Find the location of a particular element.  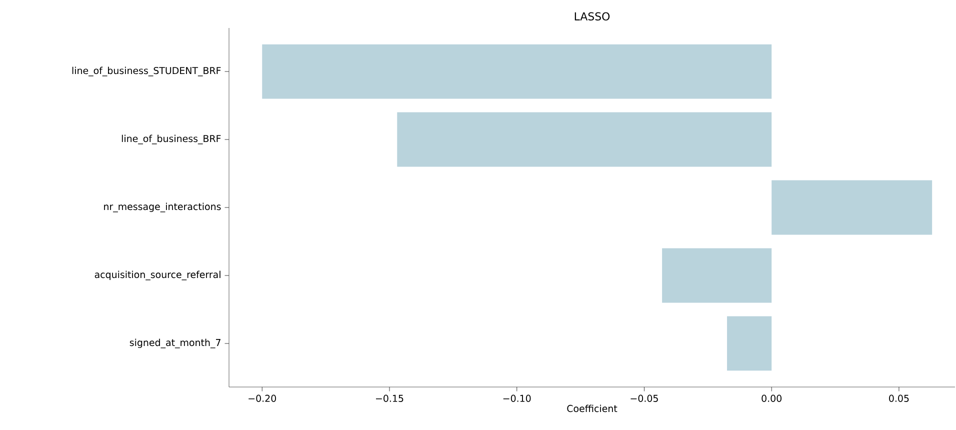

chart-title: LASSO is located at coordinates (592, 16).